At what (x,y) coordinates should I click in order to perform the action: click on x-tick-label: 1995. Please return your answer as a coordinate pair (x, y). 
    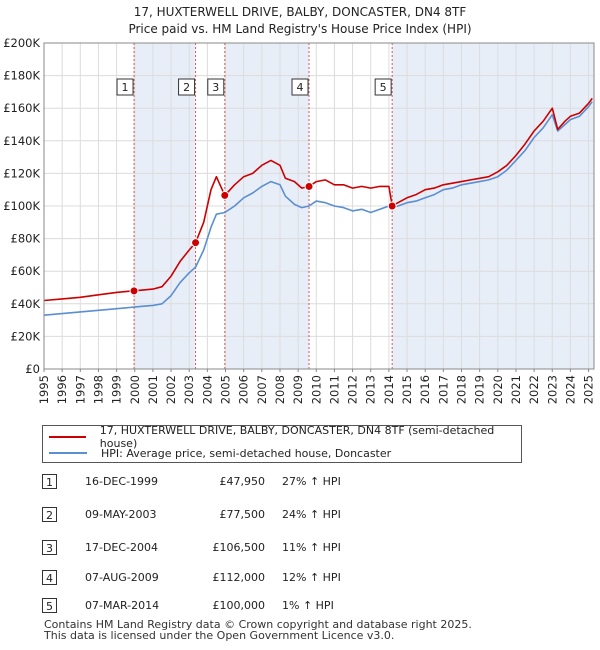
    Looking at the image, I should click on (44, 389).